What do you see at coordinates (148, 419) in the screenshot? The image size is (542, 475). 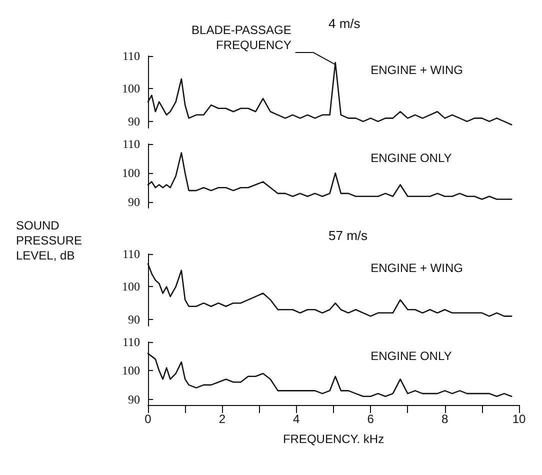 I see `x-tick-label: 0` at bounding box center [148, 419].